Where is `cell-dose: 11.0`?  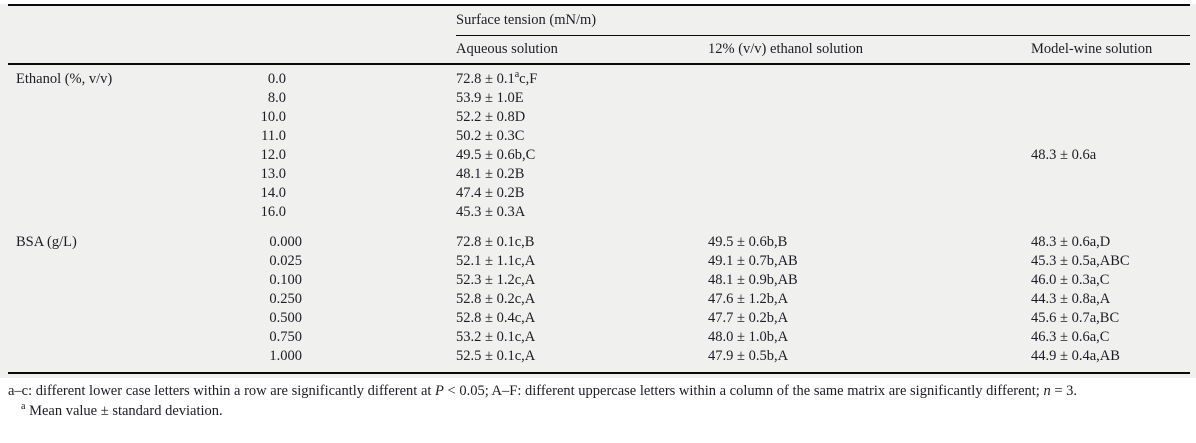
cell-dose: 11.0 is located at coordinates (332, 136).